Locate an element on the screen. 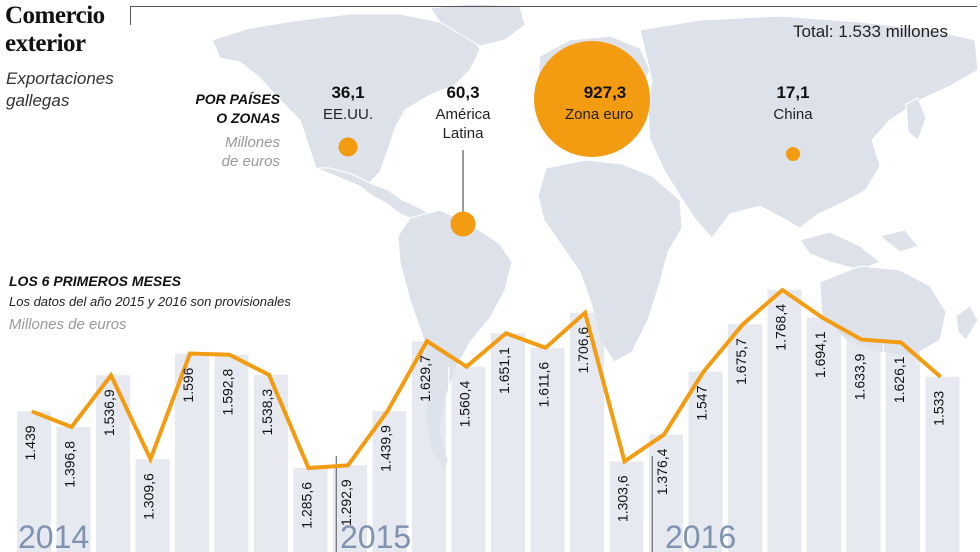 This screenshot has height=552, width=980. map-unit: Millones de euros is located at coordinates (215, 152).